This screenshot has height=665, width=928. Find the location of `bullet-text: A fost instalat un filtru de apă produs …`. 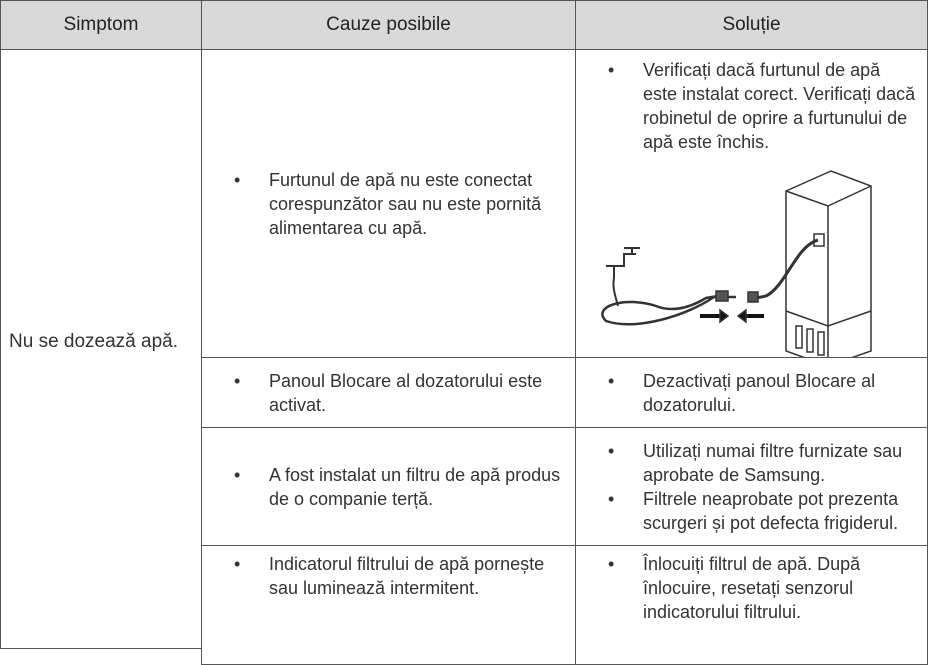

bullet-text: A fost instalat un filtru de apă produs … is located at coordinates (399, 487).